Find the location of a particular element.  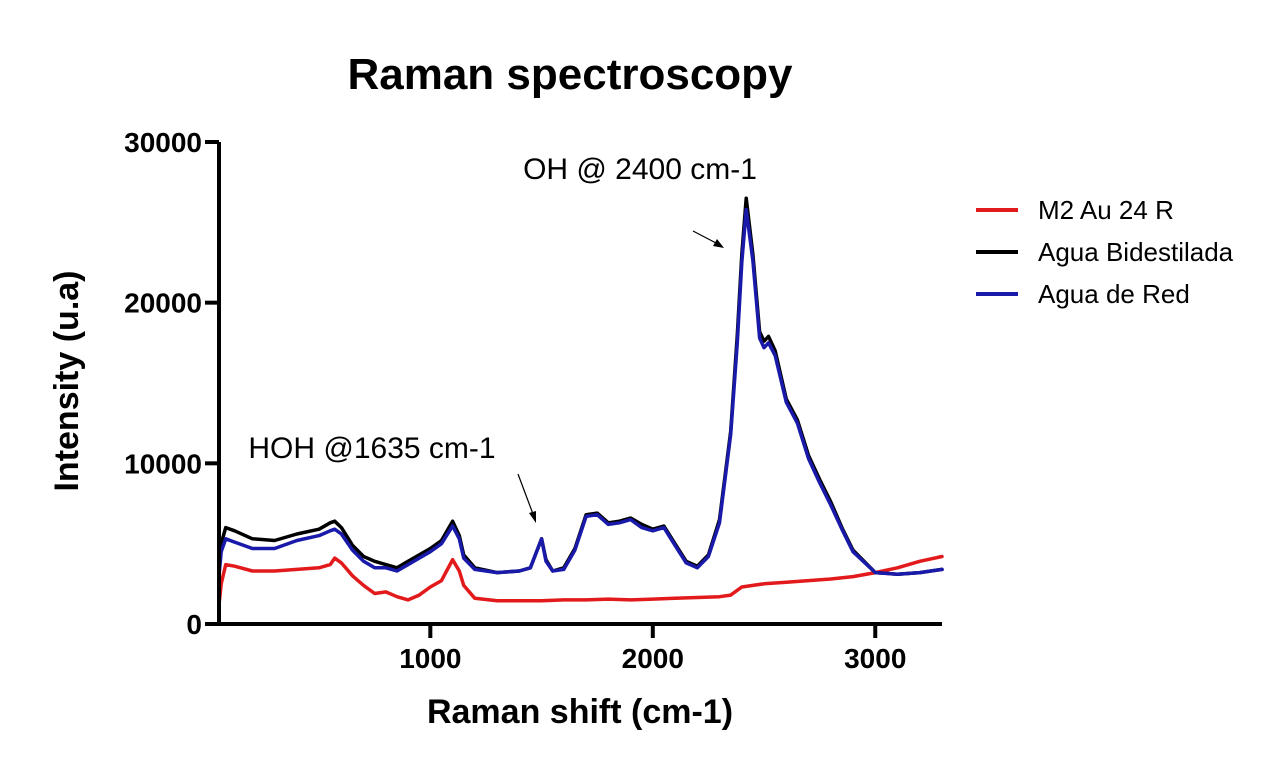

x-axis-title: Raman shift (cm-1) is located at coordinates (580, 712).